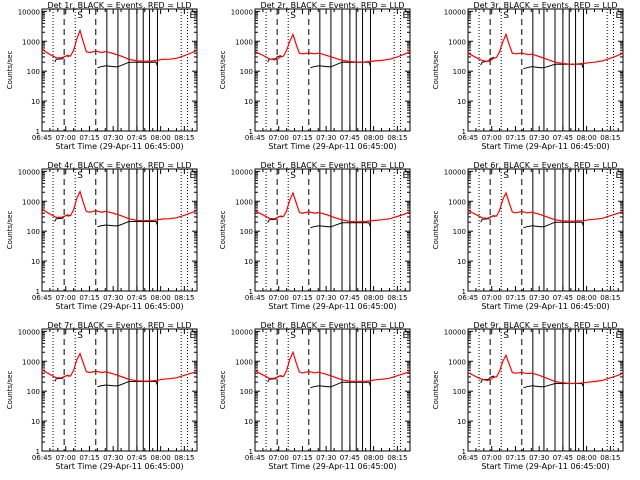 This screenshot has width=640, height=480. What do you see at coordinates (332, 325) in the screenshot?
I see `panel-title: Det 8r, BLACK = Events, RED = LLD` at bounding box center [332, 325].